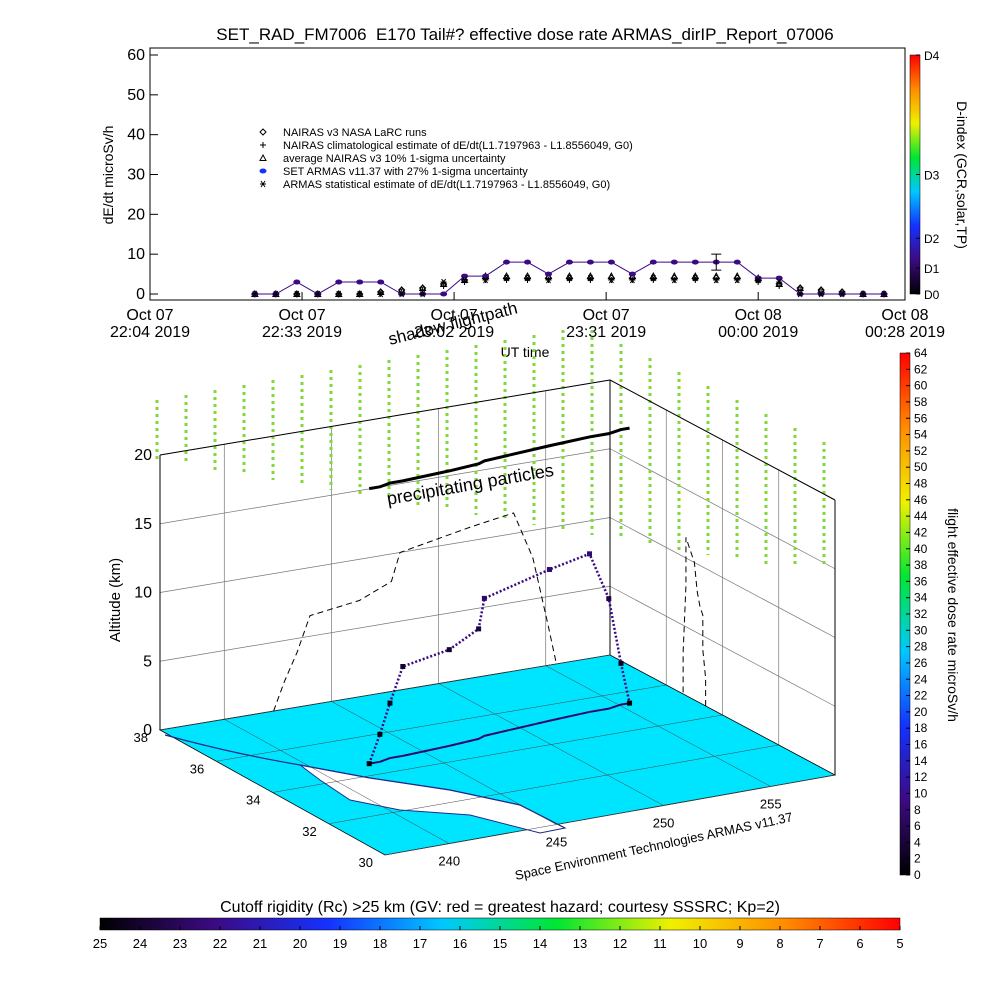  What do you see at coordinates (150, 324) in the screenshot?
I see `x-tick-label: Oct 07 22:04 2019` at bounding box center [150, 324].